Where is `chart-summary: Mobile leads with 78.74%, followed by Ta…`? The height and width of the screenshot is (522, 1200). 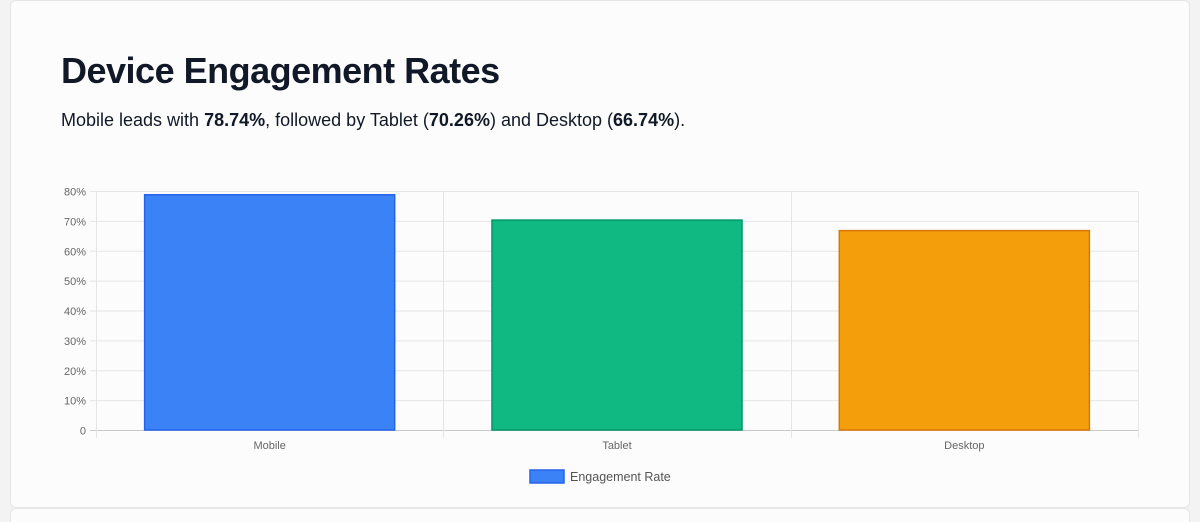
chart-summary: Mobile leads with 78.74%, followed by Ta… is located at coordinates (373, 120).